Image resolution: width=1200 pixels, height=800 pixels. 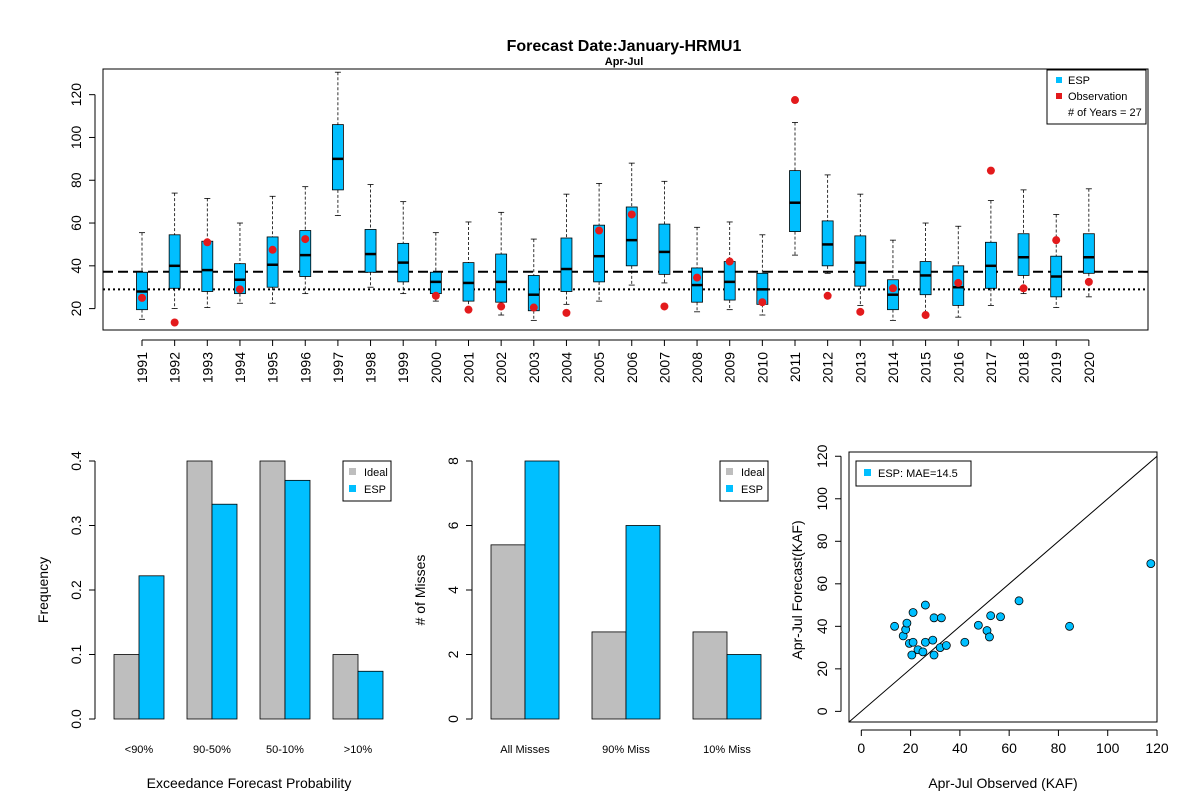 I want to click on scatter-legend: ESP: MAE=14.5, so click(x=913, y=473).